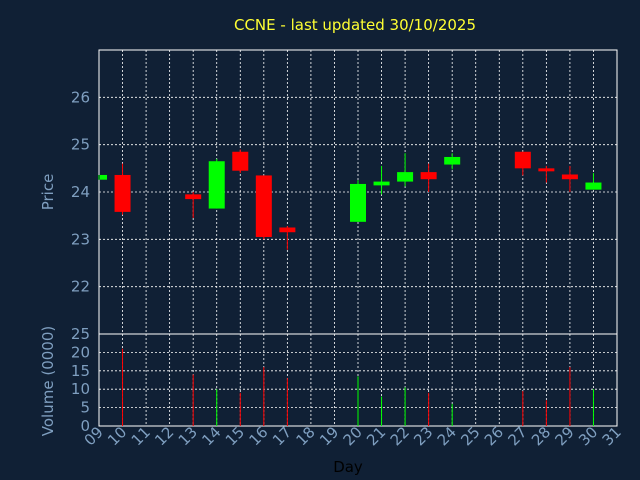  I want to click on x-tick-label: 28, so click(541, 436).